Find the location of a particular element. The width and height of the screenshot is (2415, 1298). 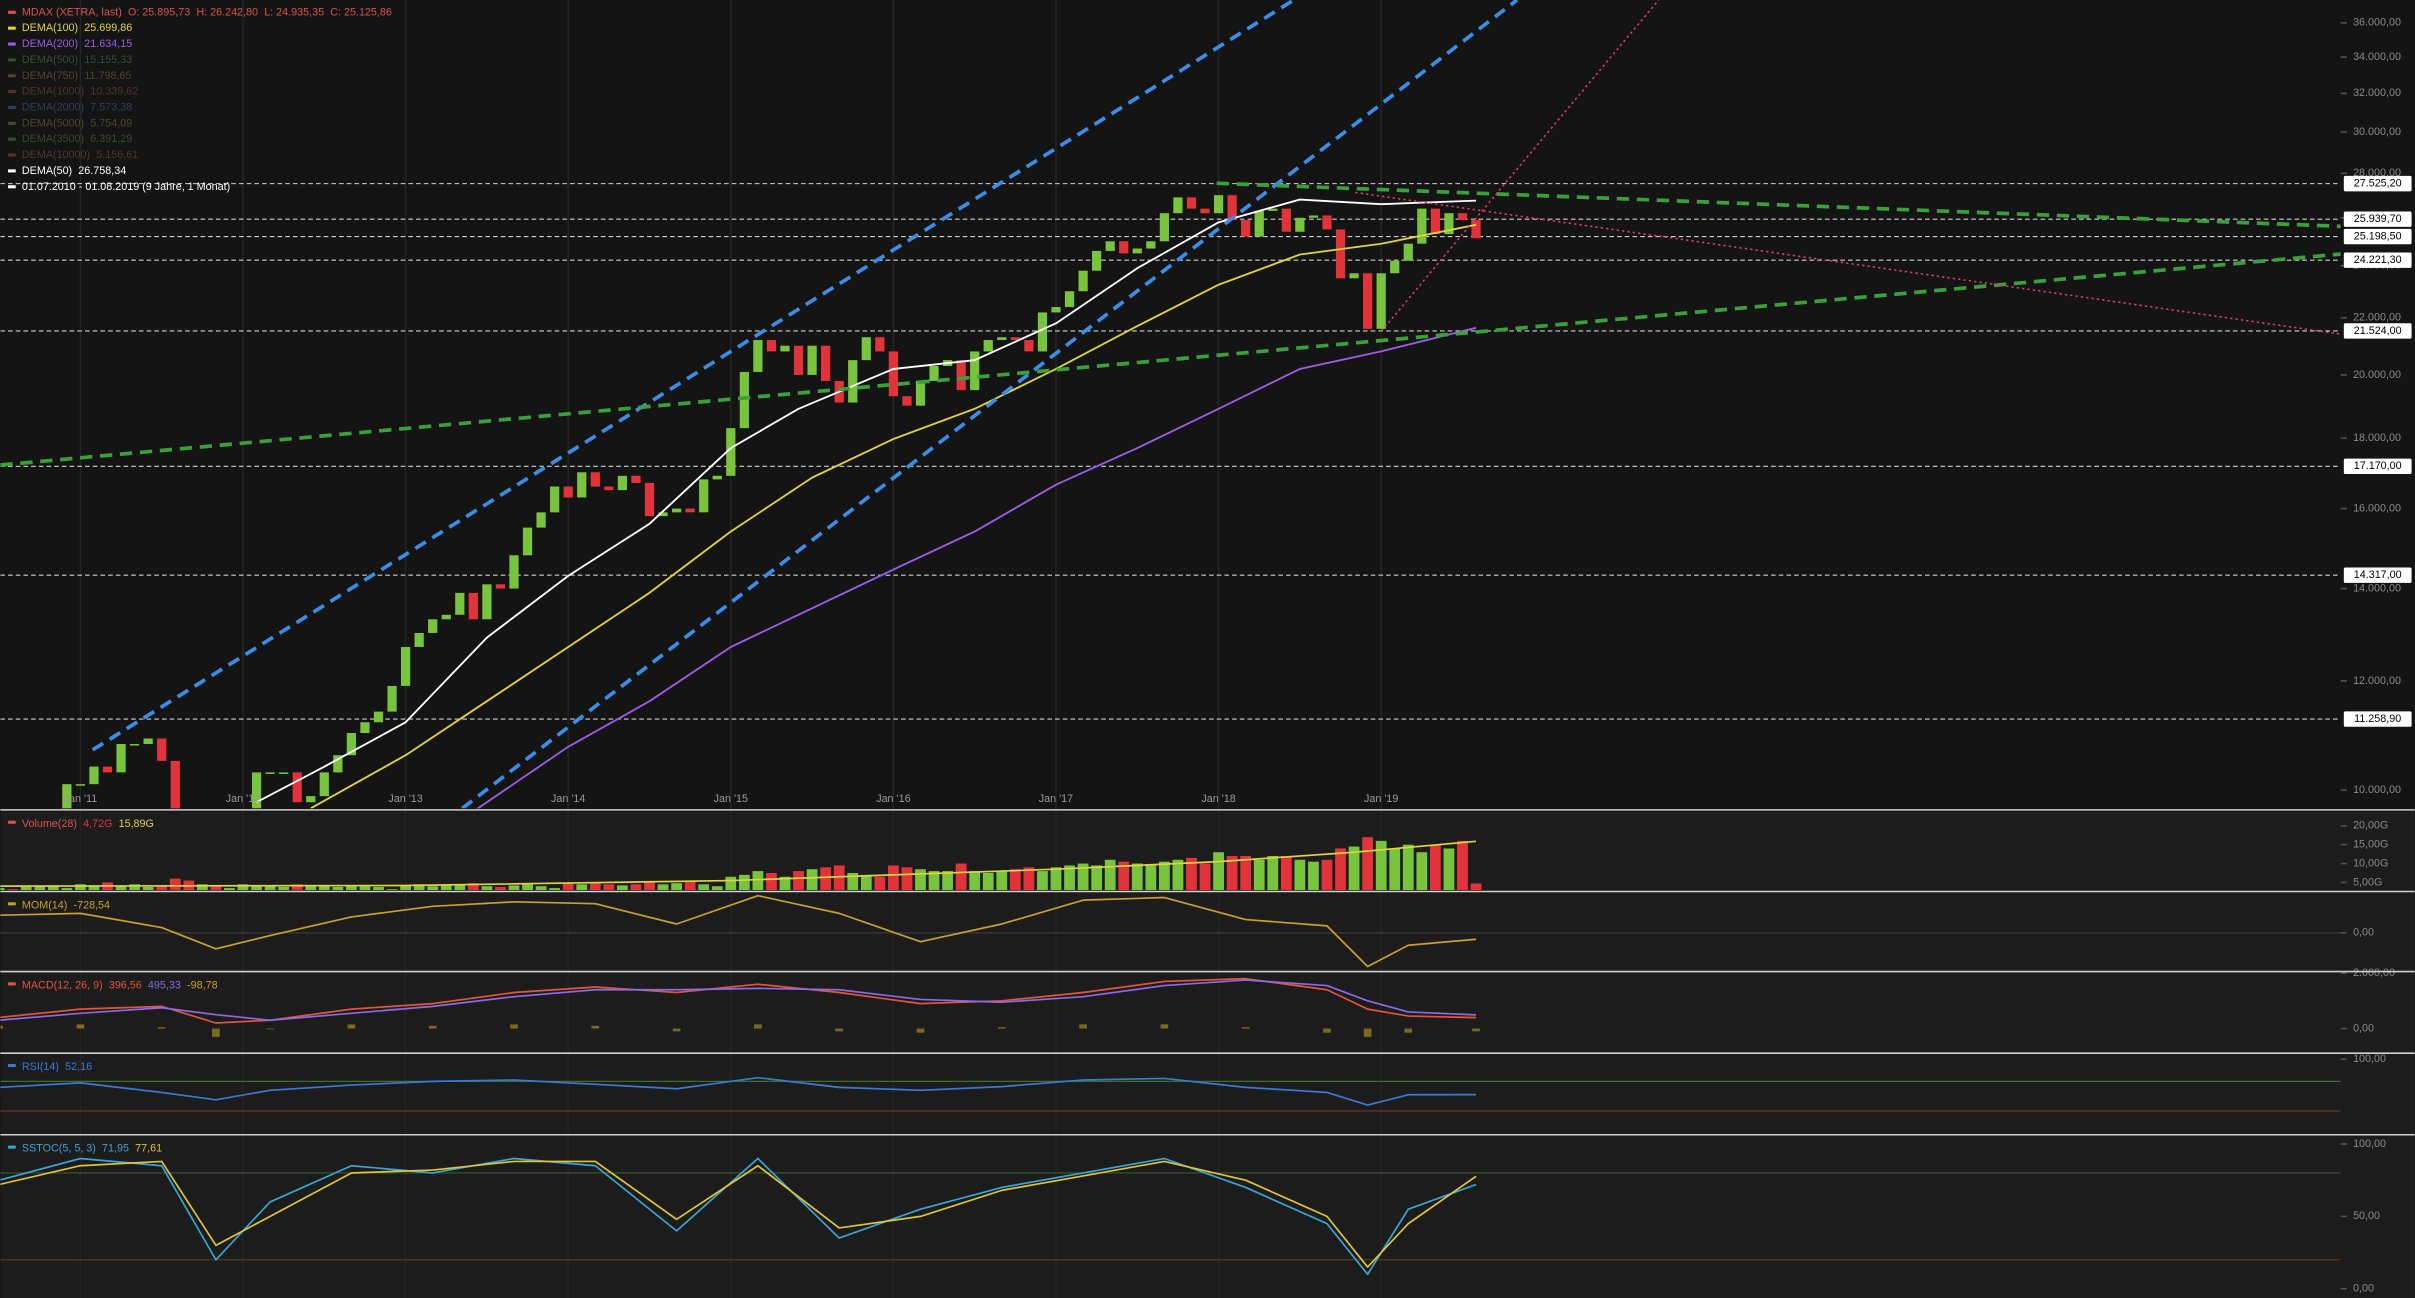

header-part: DEMA(1000) is located at coordinates (53, 91).